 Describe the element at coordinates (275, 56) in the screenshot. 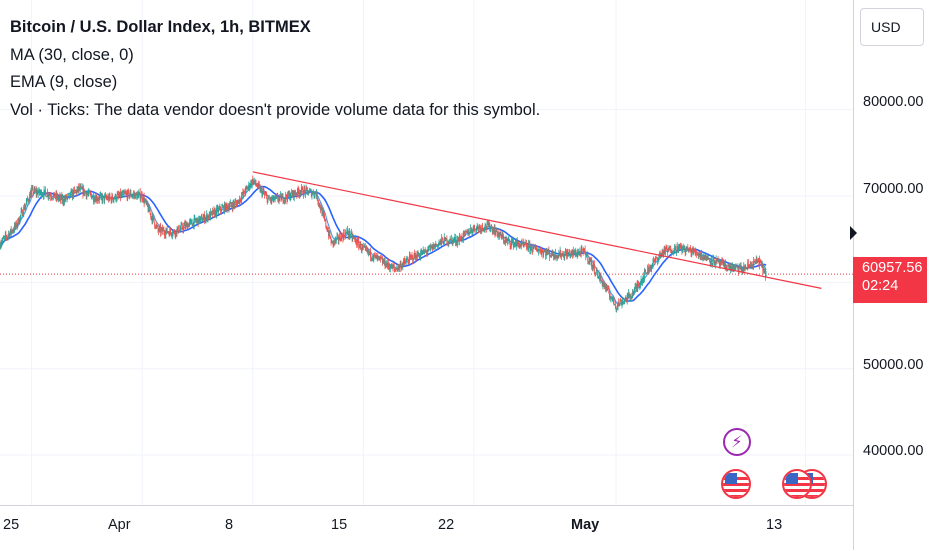

I see `ma-indicator-label: MA (30, close, 0)` at that location.